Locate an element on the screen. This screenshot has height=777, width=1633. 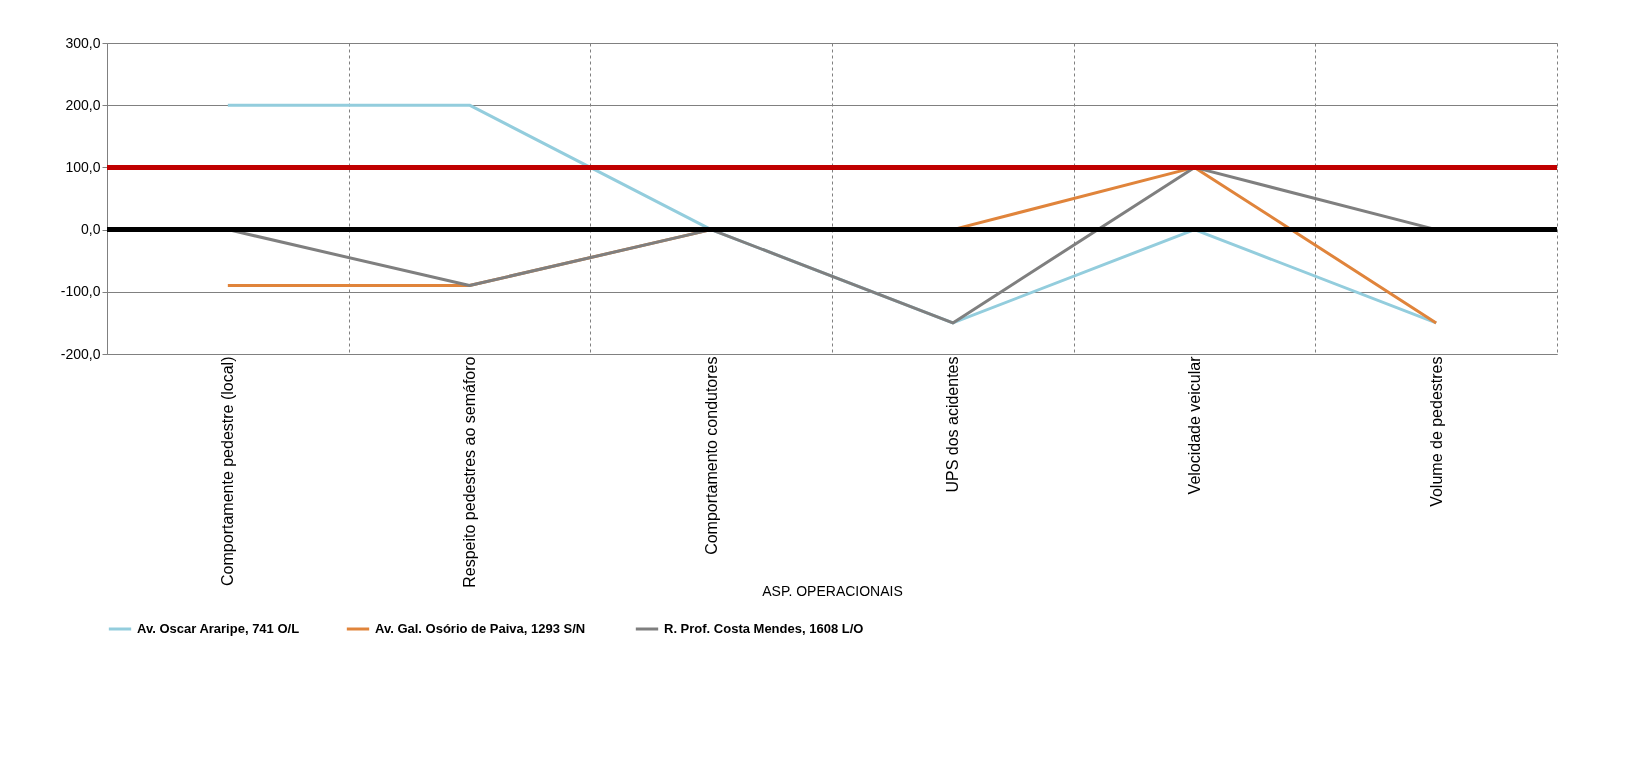
x-tick-label: UPS dos acidentes is located at coordinates (953, 424).